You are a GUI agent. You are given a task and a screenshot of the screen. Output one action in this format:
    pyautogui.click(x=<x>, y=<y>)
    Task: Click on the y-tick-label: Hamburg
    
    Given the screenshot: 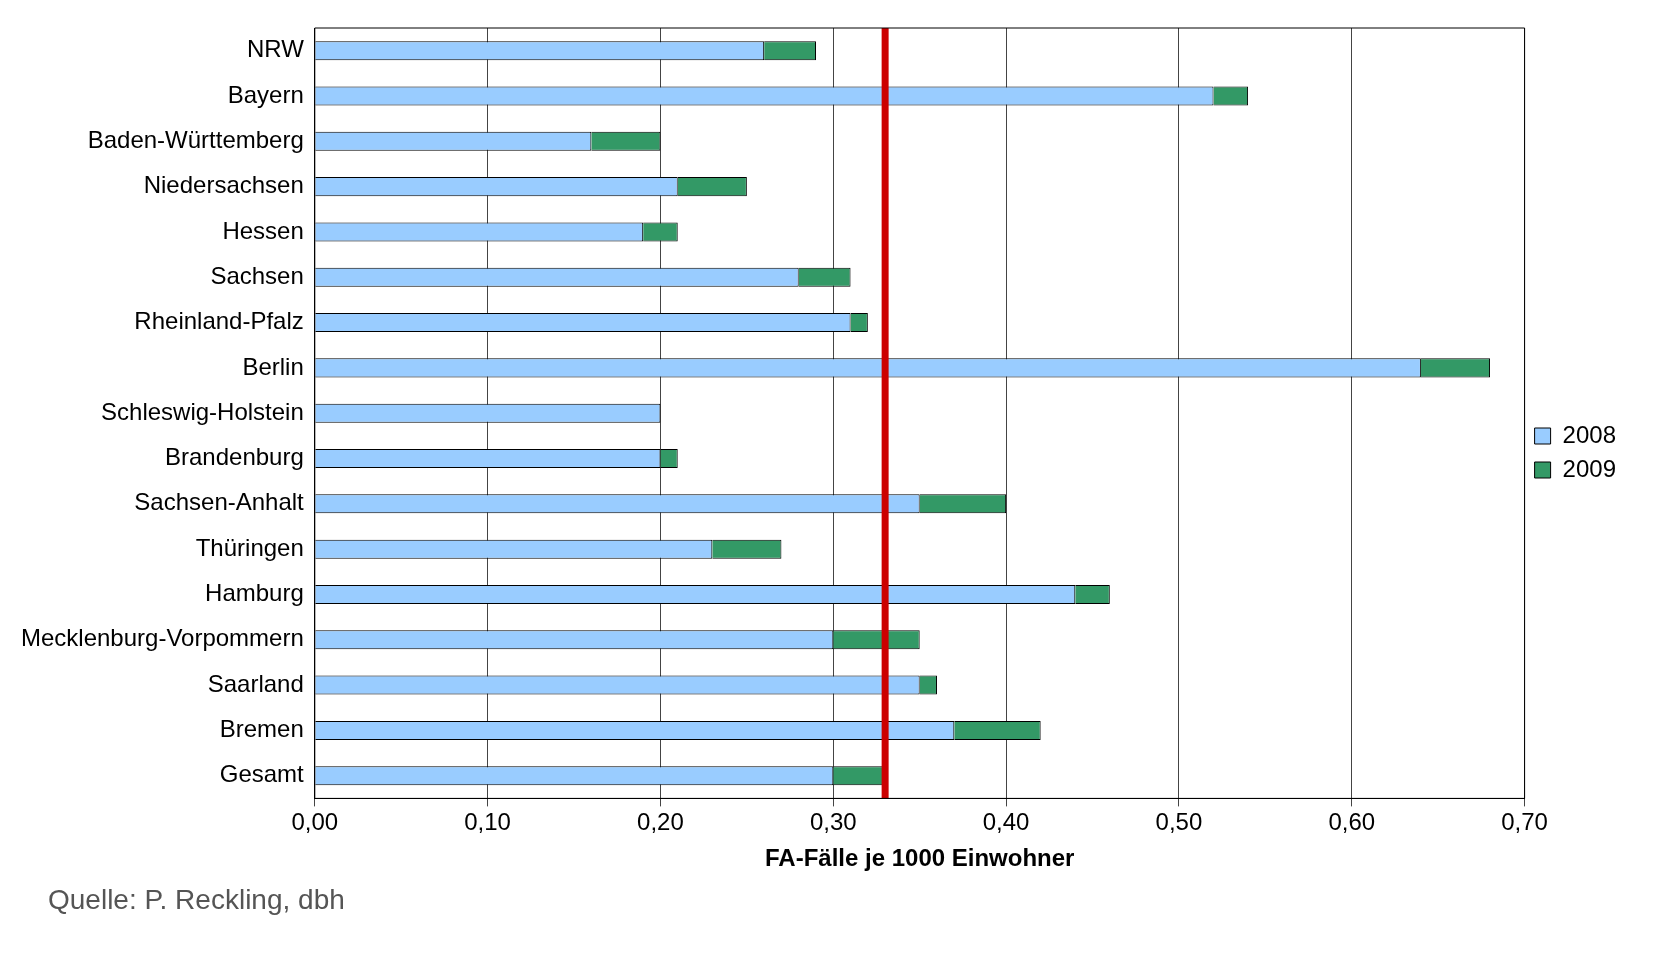 What is the action you would take?
    pyautogui.click(x=254, y=593)
    